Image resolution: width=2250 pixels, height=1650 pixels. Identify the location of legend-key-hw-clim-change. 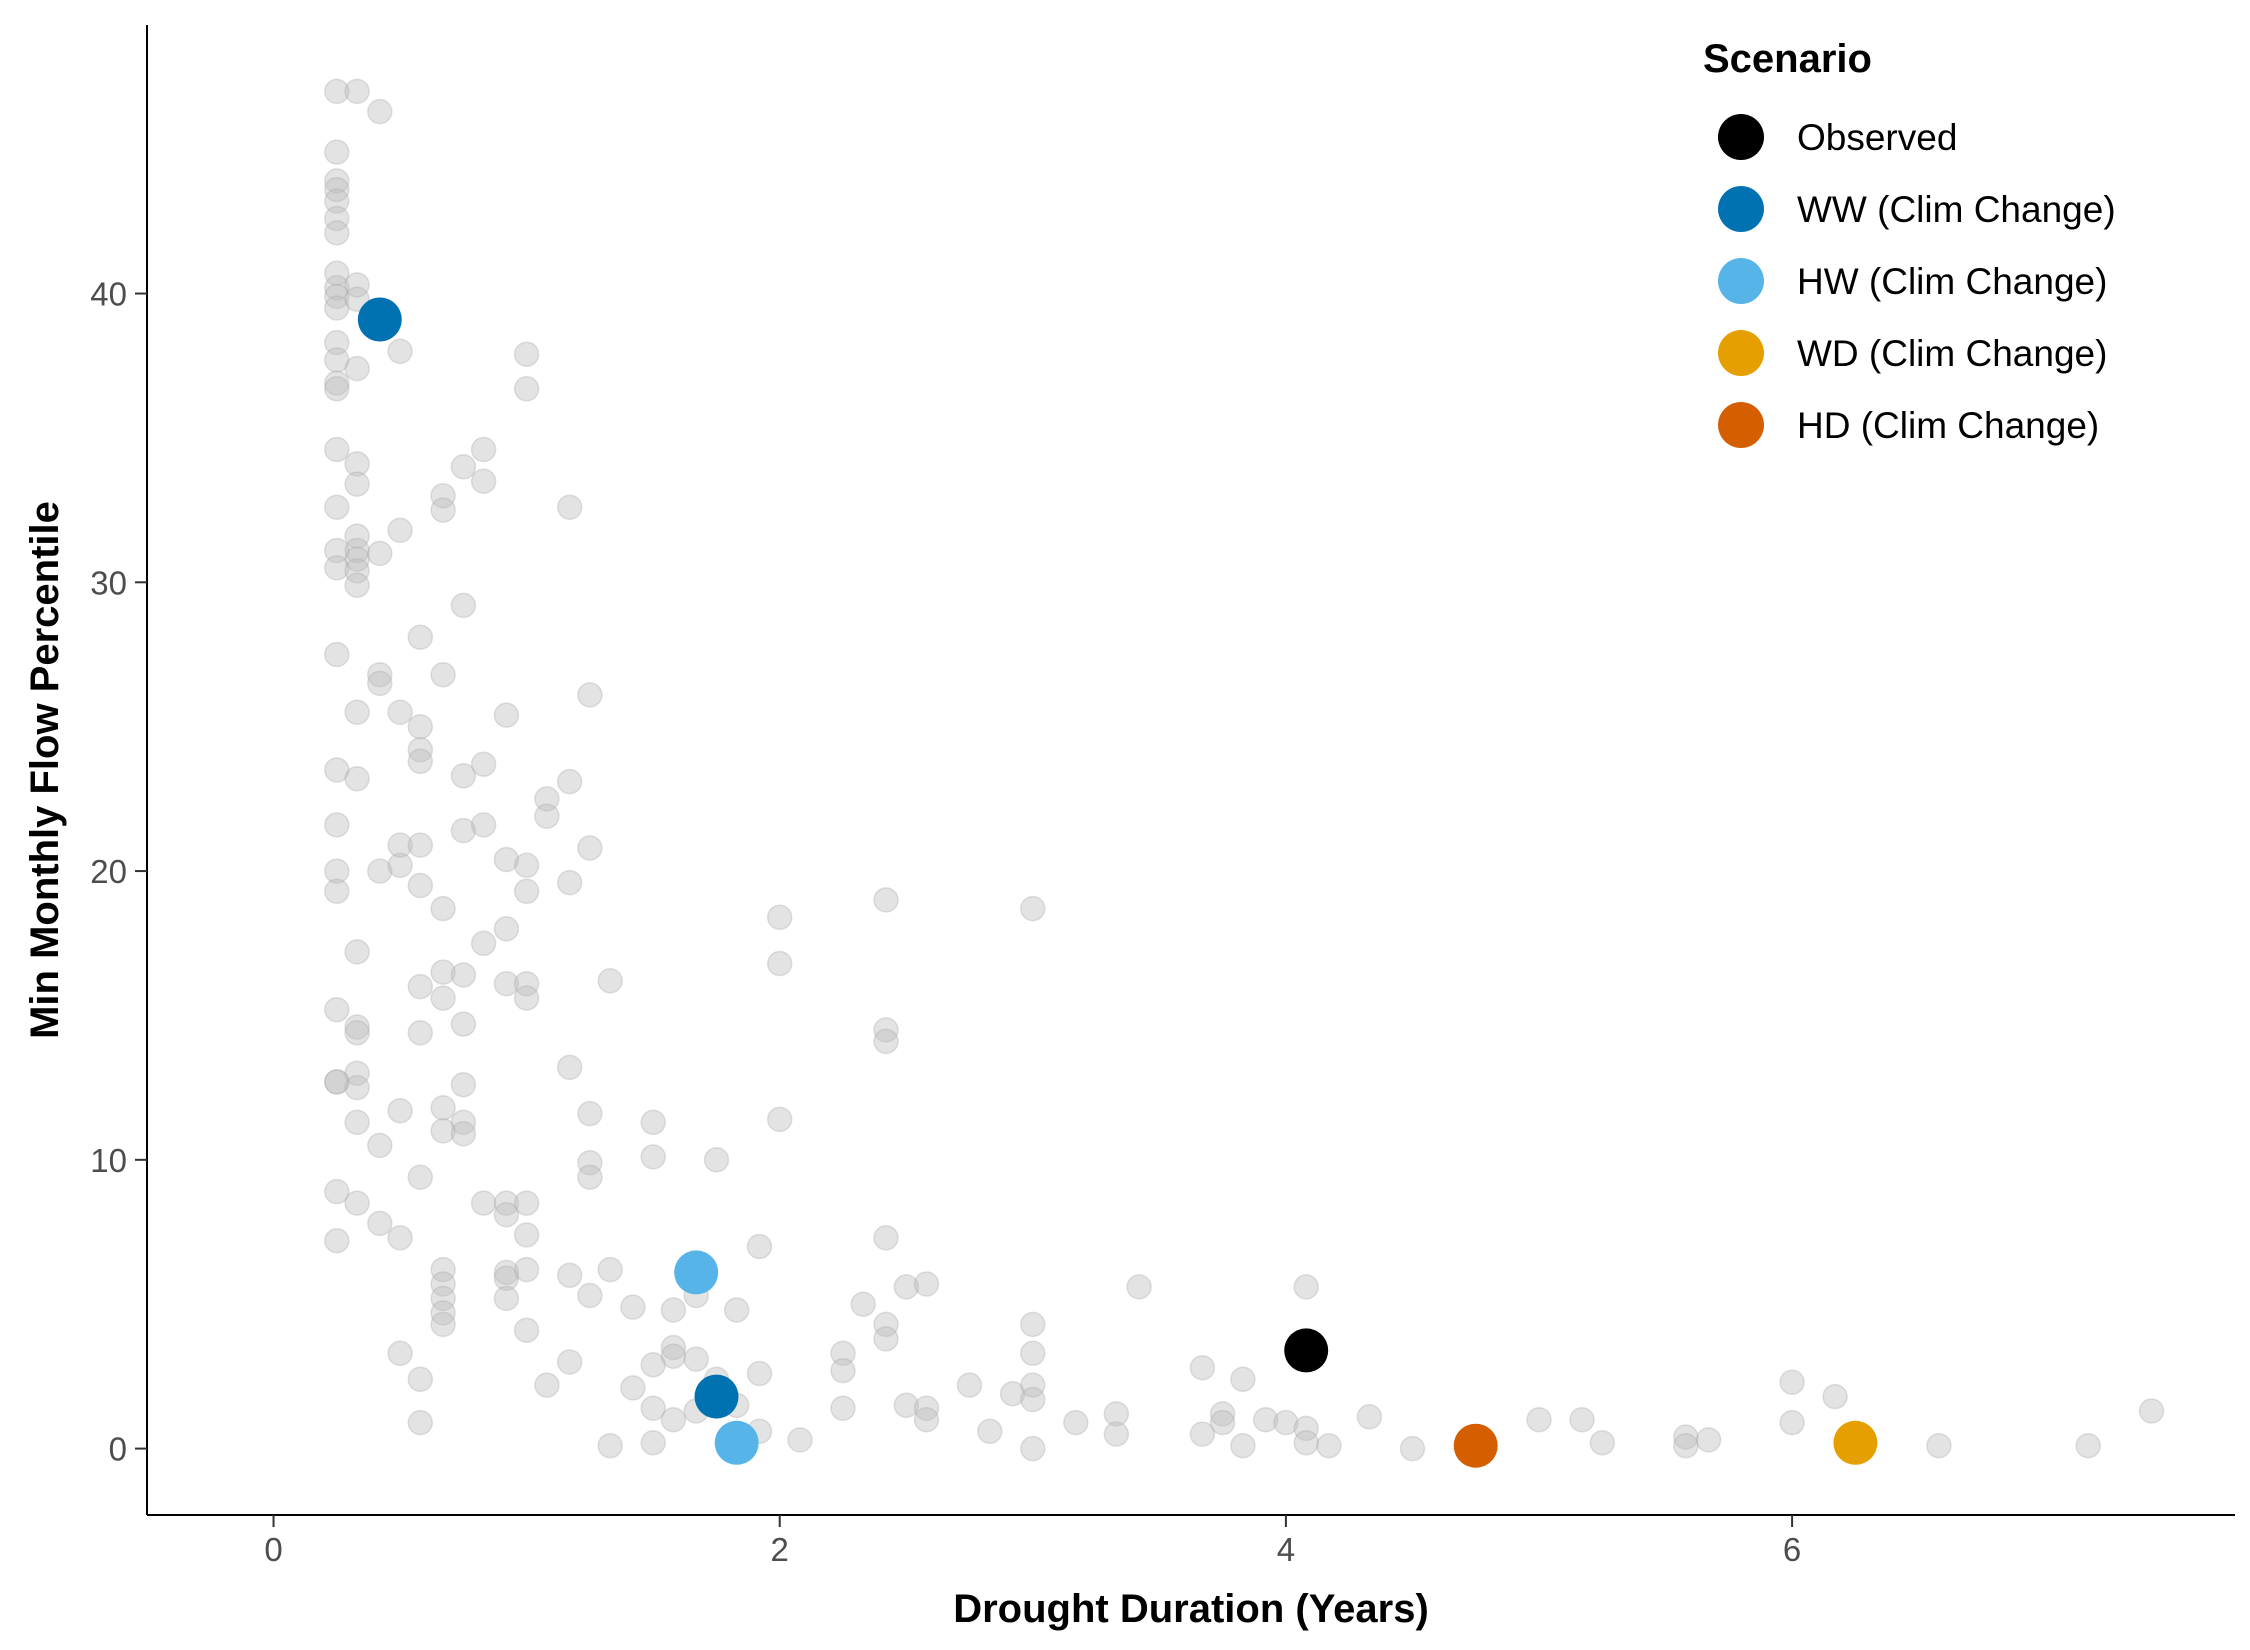
(1741, 281).